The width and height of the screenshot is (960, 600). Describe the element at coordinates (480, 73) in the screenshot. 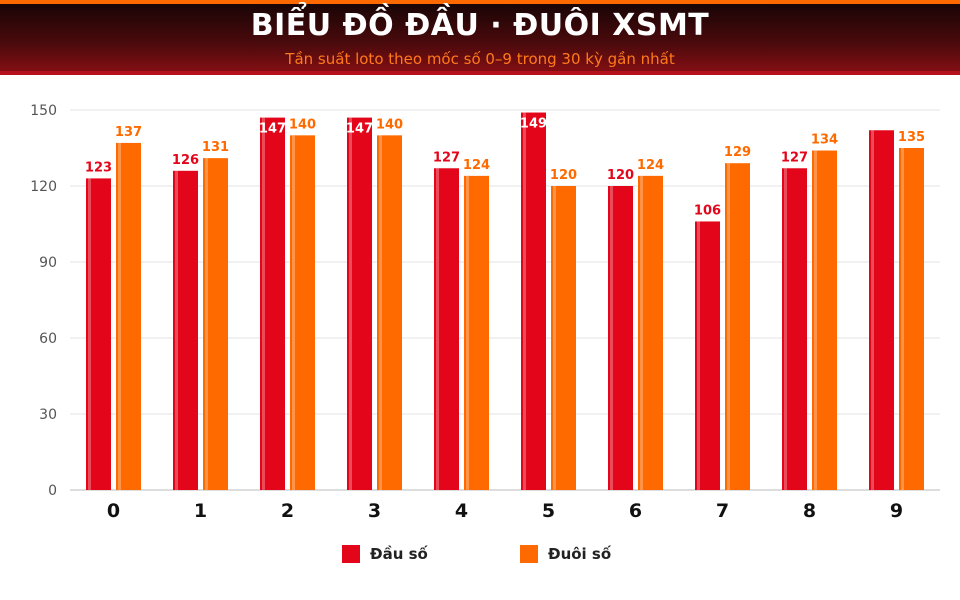

I see `header-divider` at that location.